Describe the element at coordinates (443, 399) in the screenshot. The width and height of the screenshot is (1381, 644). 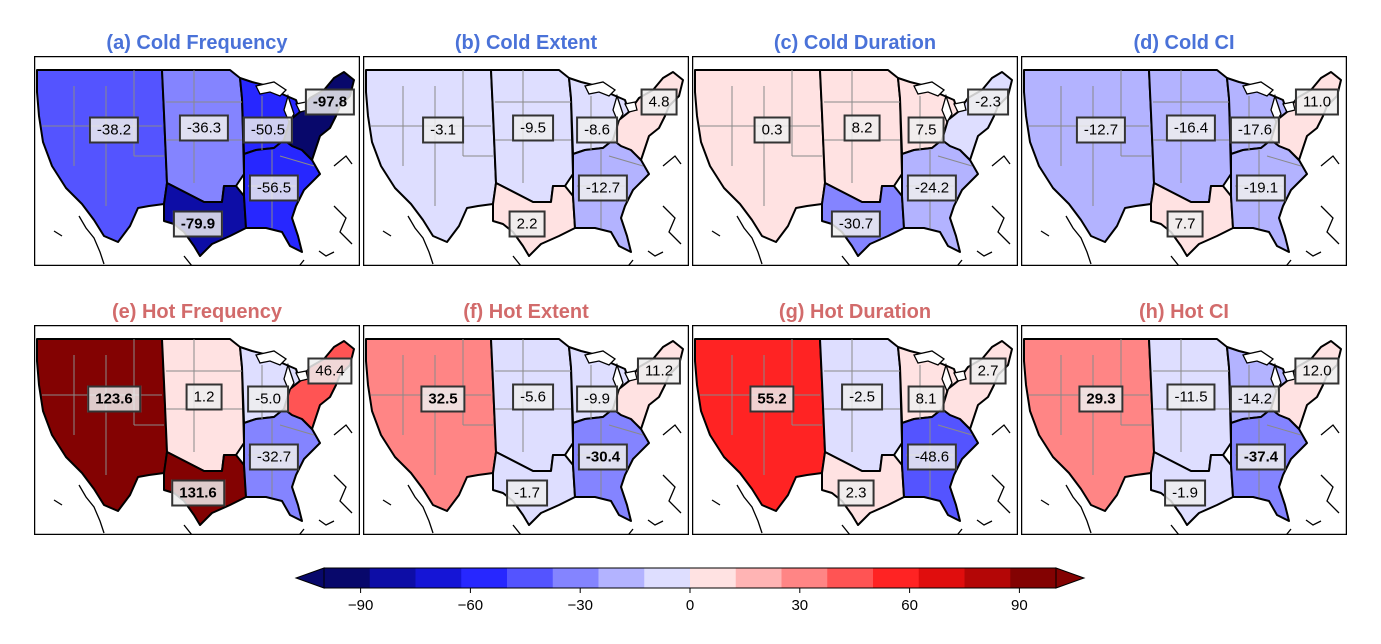
I see `value-box-west: 32.5` at that location.